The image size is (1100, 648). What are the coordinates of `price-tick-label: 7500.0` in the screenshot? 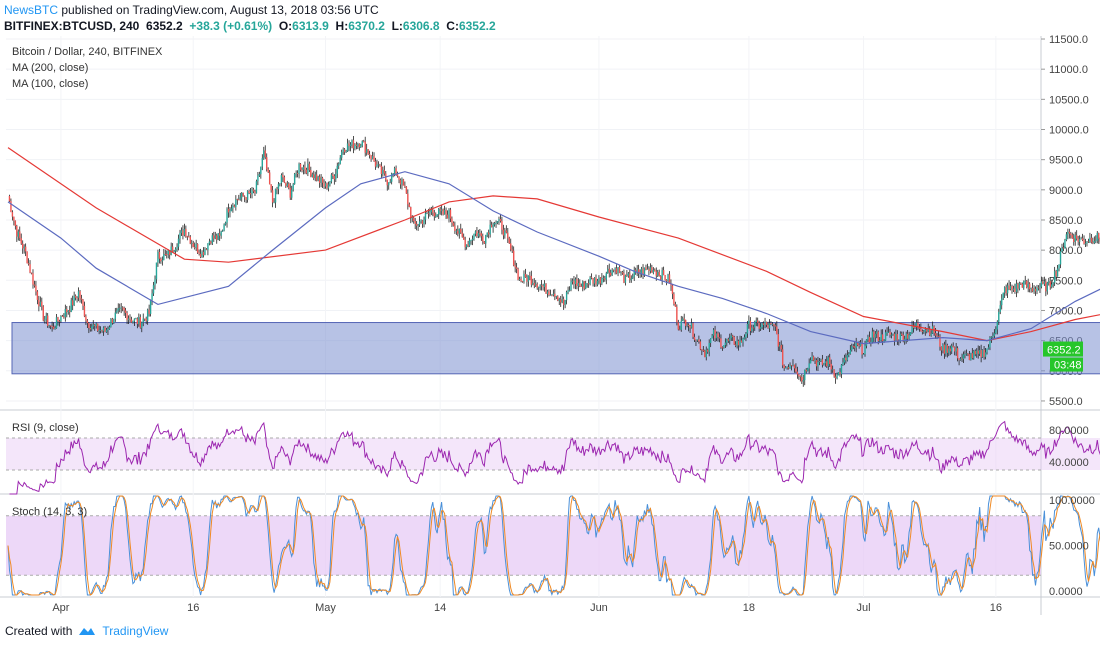 It's located at (1066, 281).